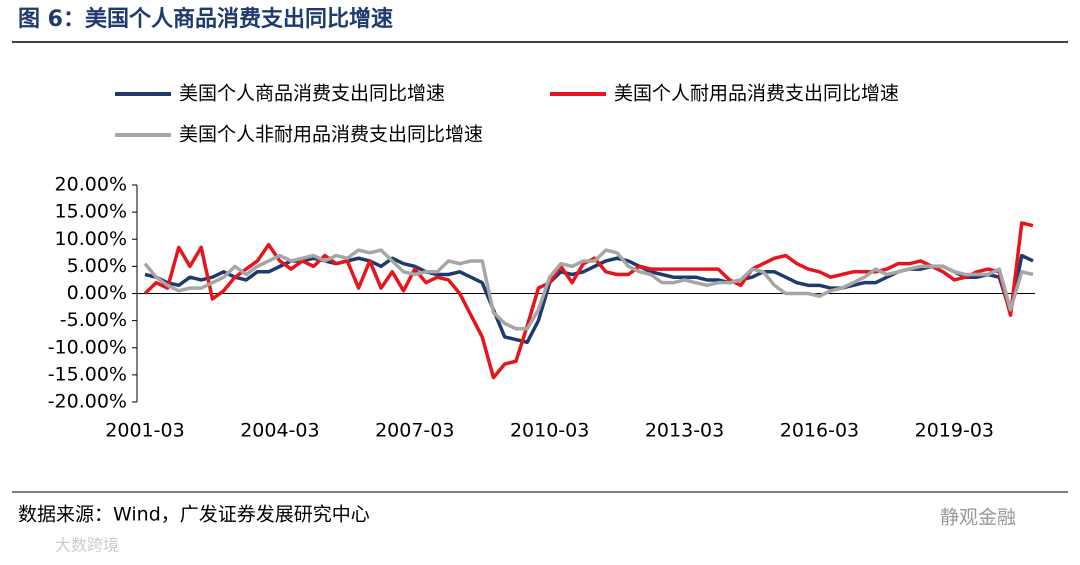  Describe the element at coordinates (97, 266) in the screenshot. I see `y-tick-label: 5.00%` at that location.